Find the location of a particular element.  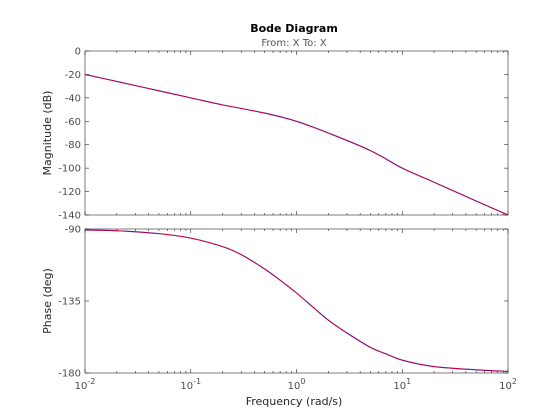

phase-y-tick-label: -90 is located at coordinates (73, 230).